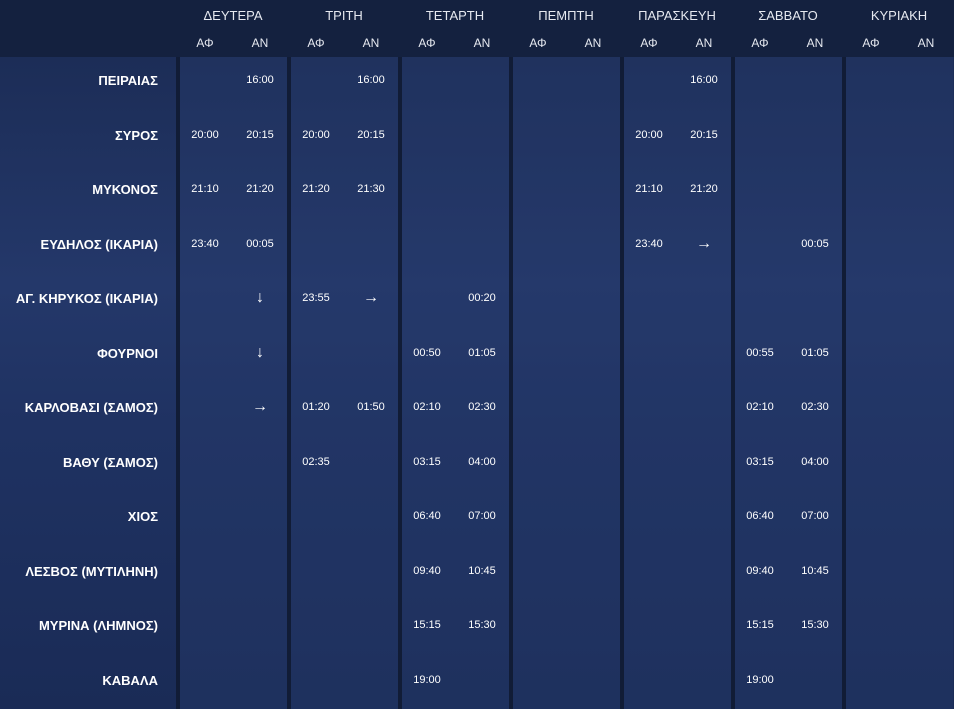  Describe the element at coordinates (427, 352) in the screenshot. I see `time-cell: 00:50` at that location.